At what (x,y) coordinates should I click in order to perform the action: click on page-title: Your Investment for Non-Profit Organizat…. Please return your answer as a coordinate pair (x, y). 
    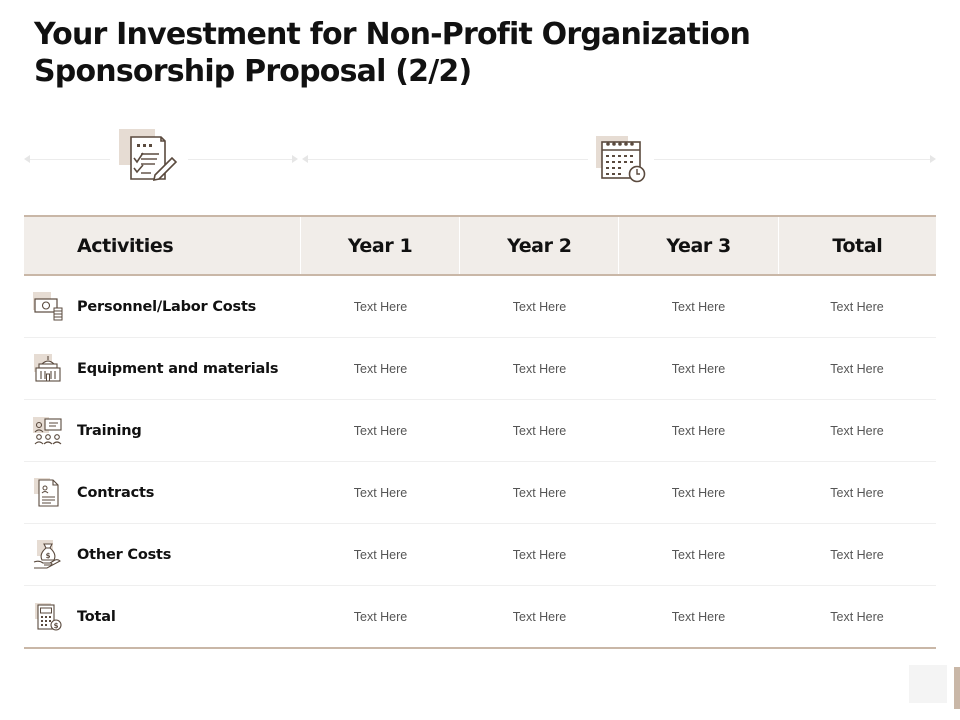
    Looking at the image, I should click on (474, 53).